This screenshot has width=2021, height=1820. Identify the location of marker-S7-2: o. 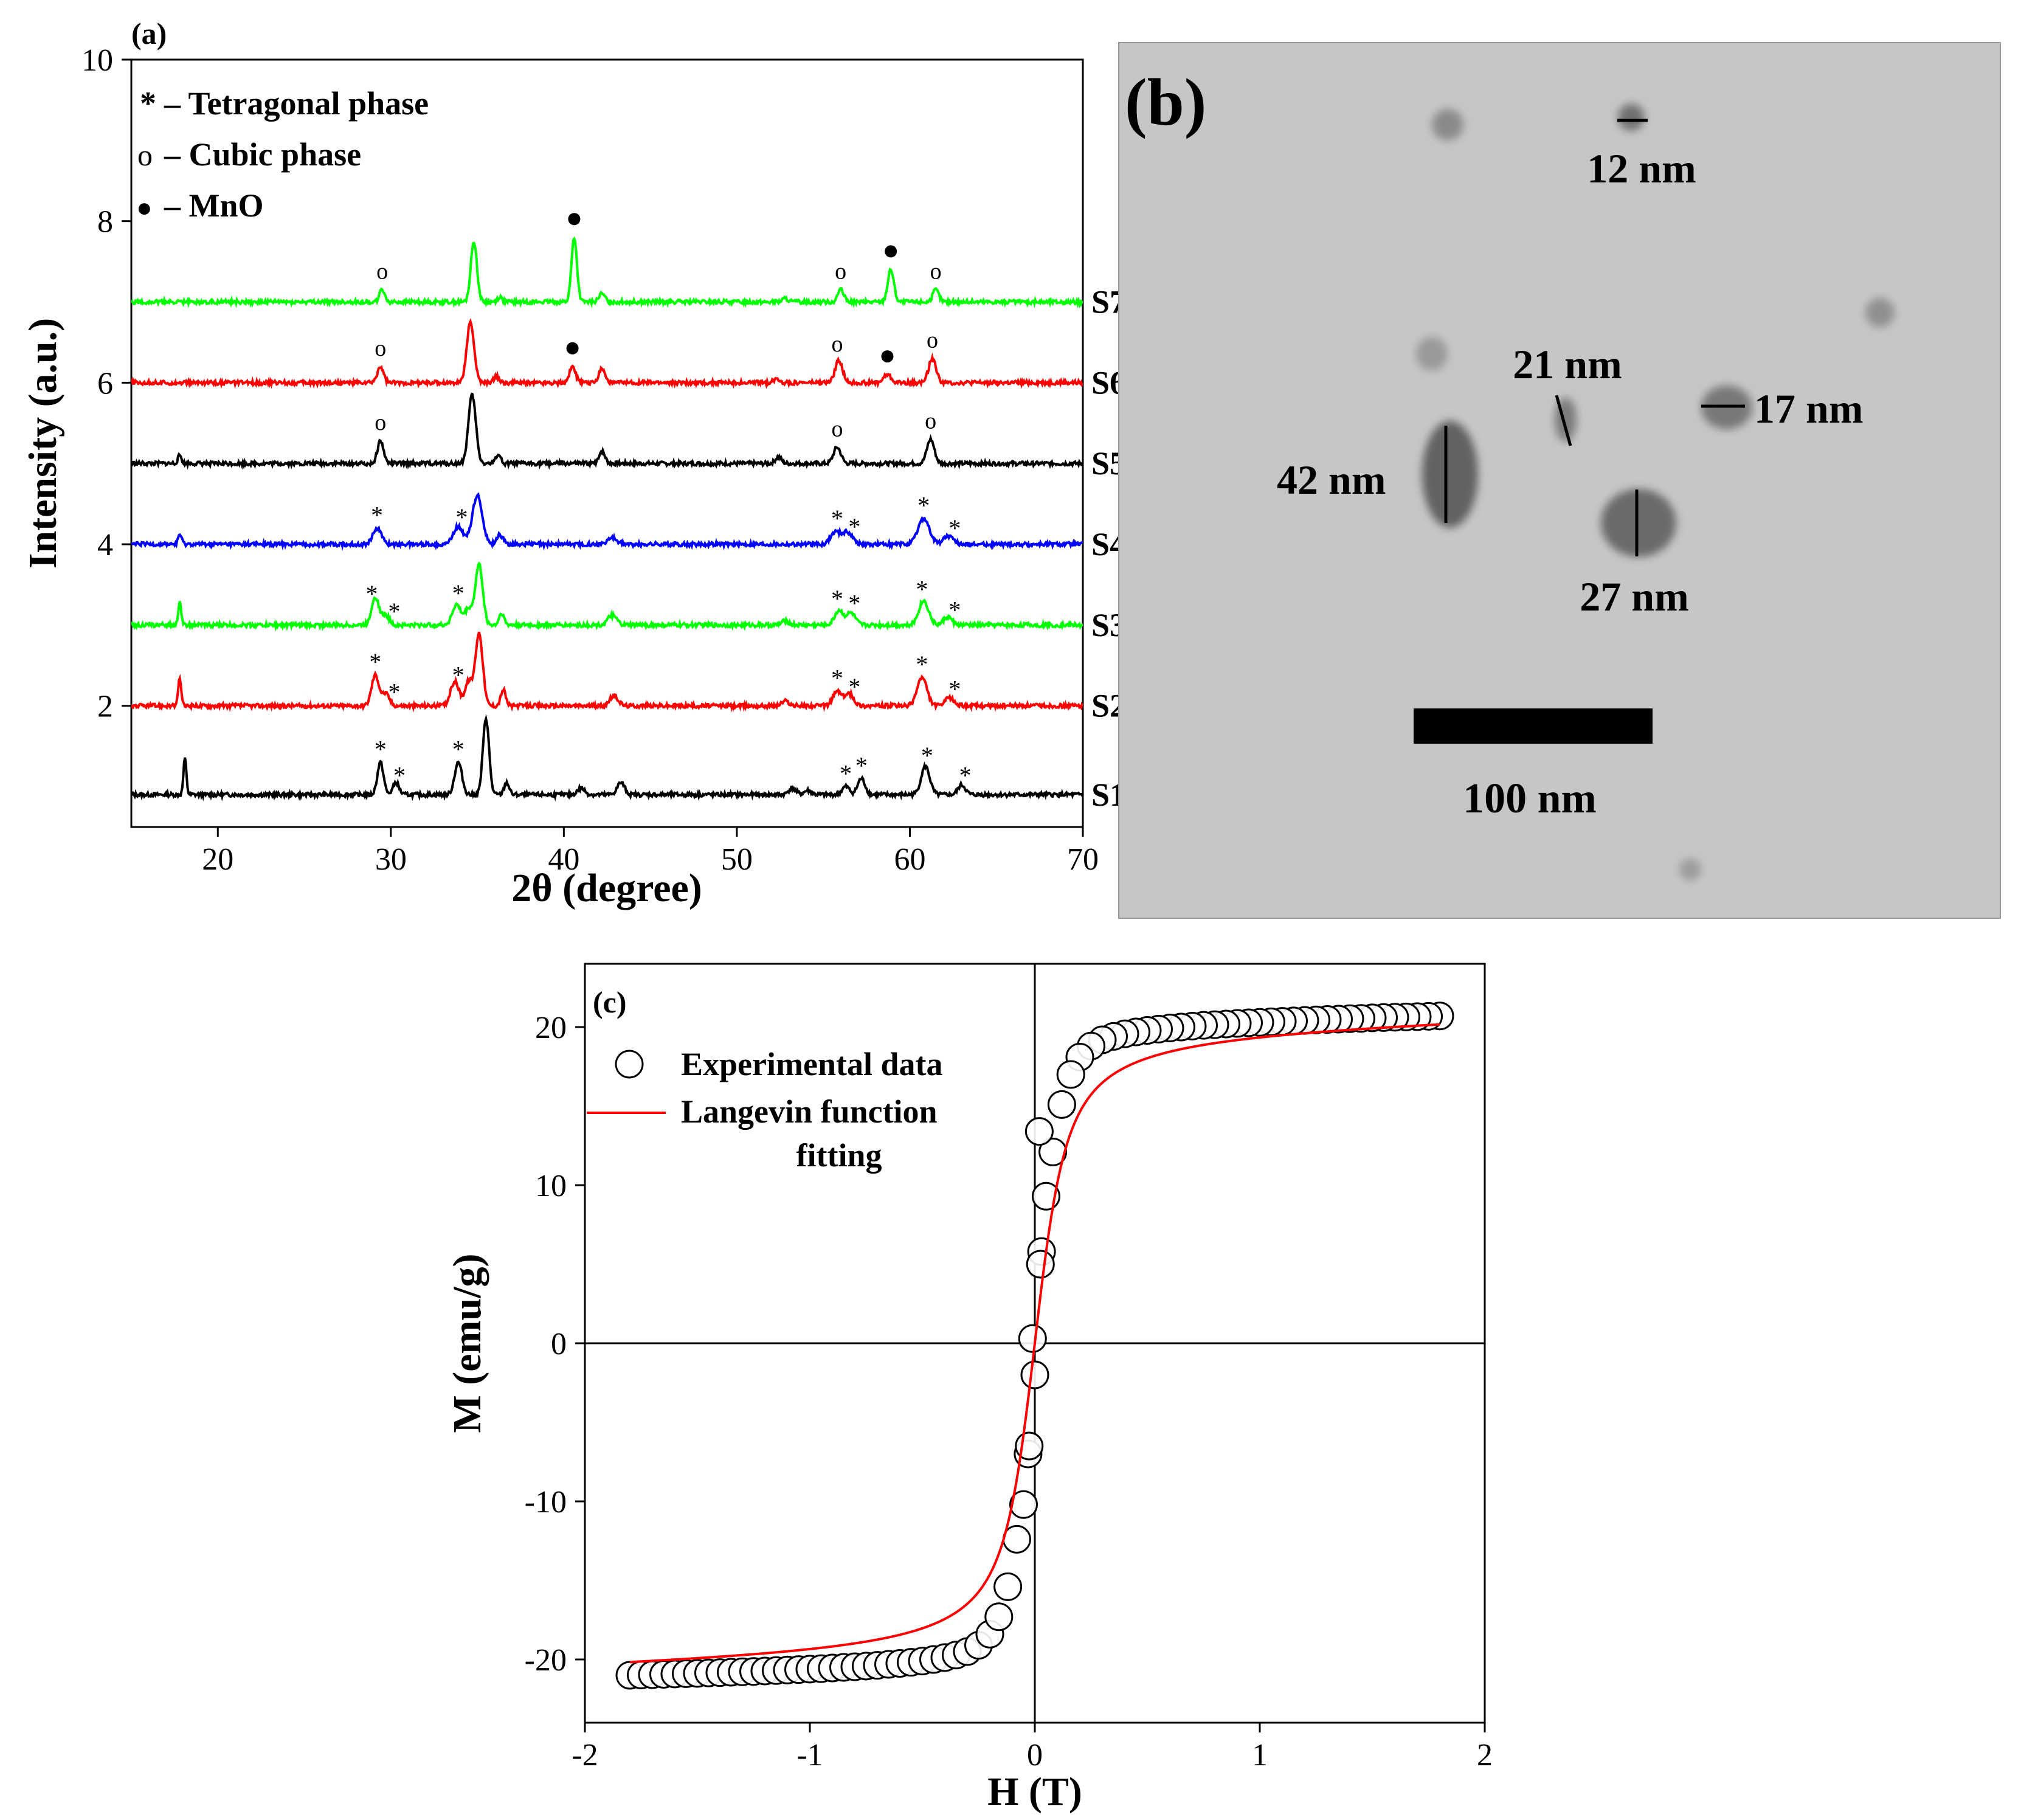
(840, 272).